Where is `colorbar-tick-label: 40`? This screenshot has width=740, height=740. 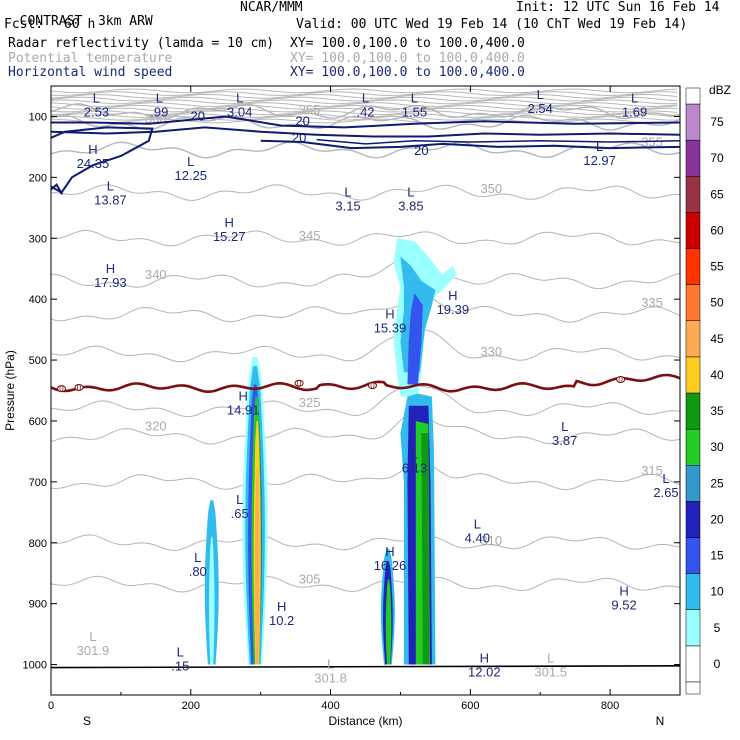
colorbar-tick-label: 40 is located at coordinates (717, 375).